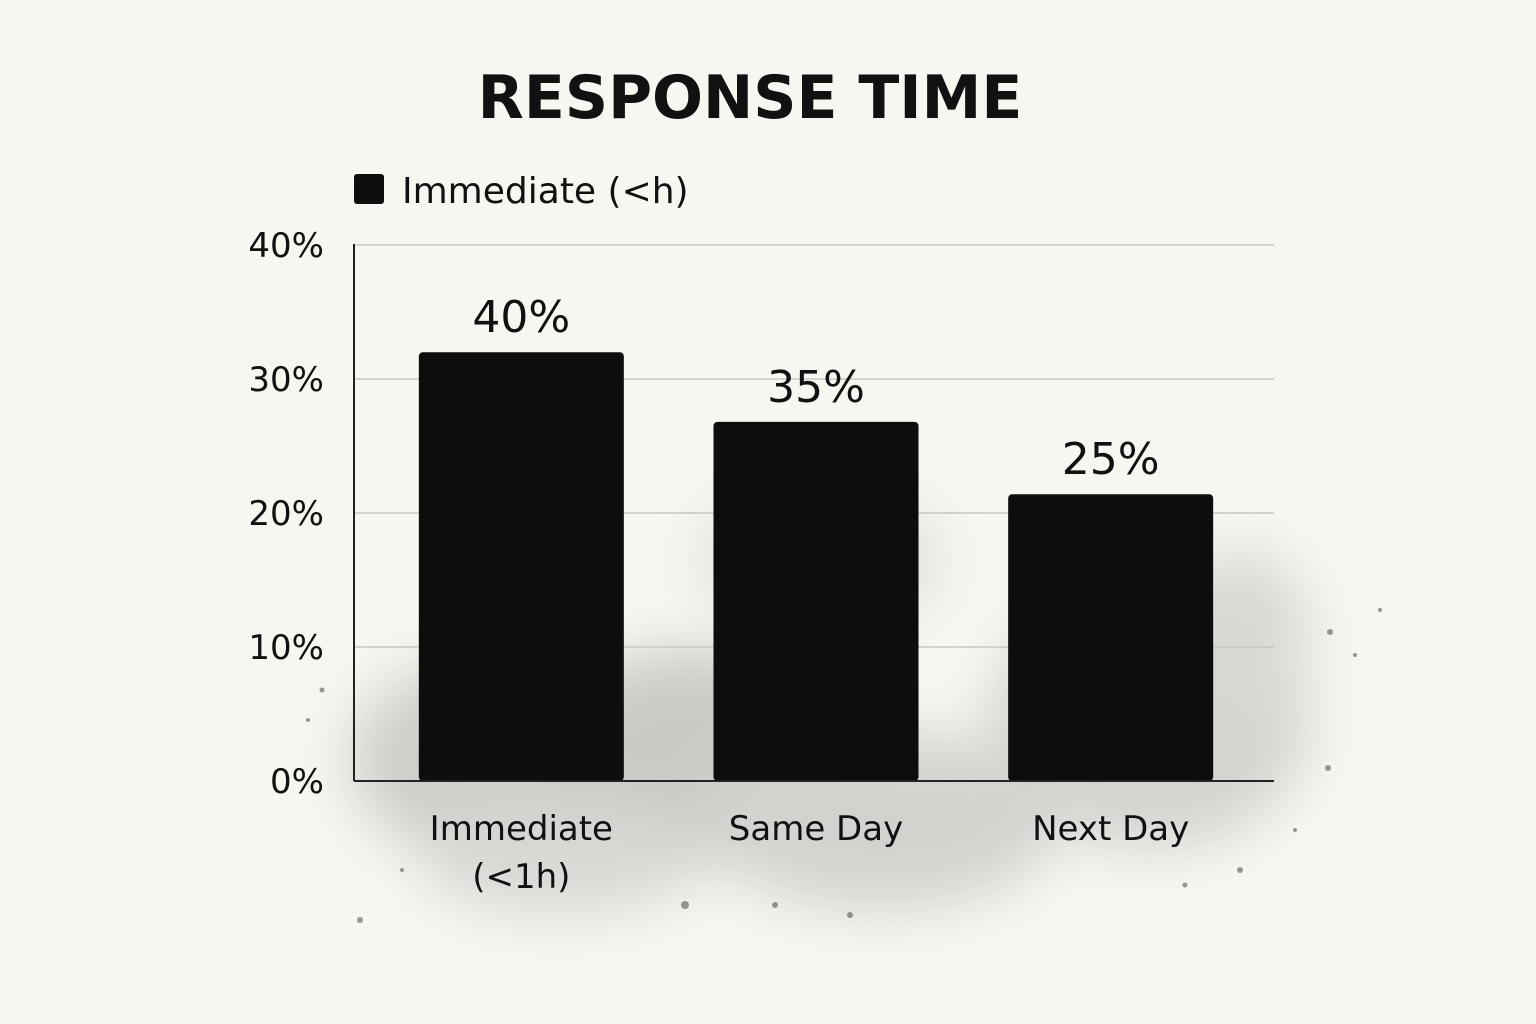  What do you see at coordinates (1110, 829) in the screenshot?
I see `category-label: Next Day` at bounding box center [1110, 829].